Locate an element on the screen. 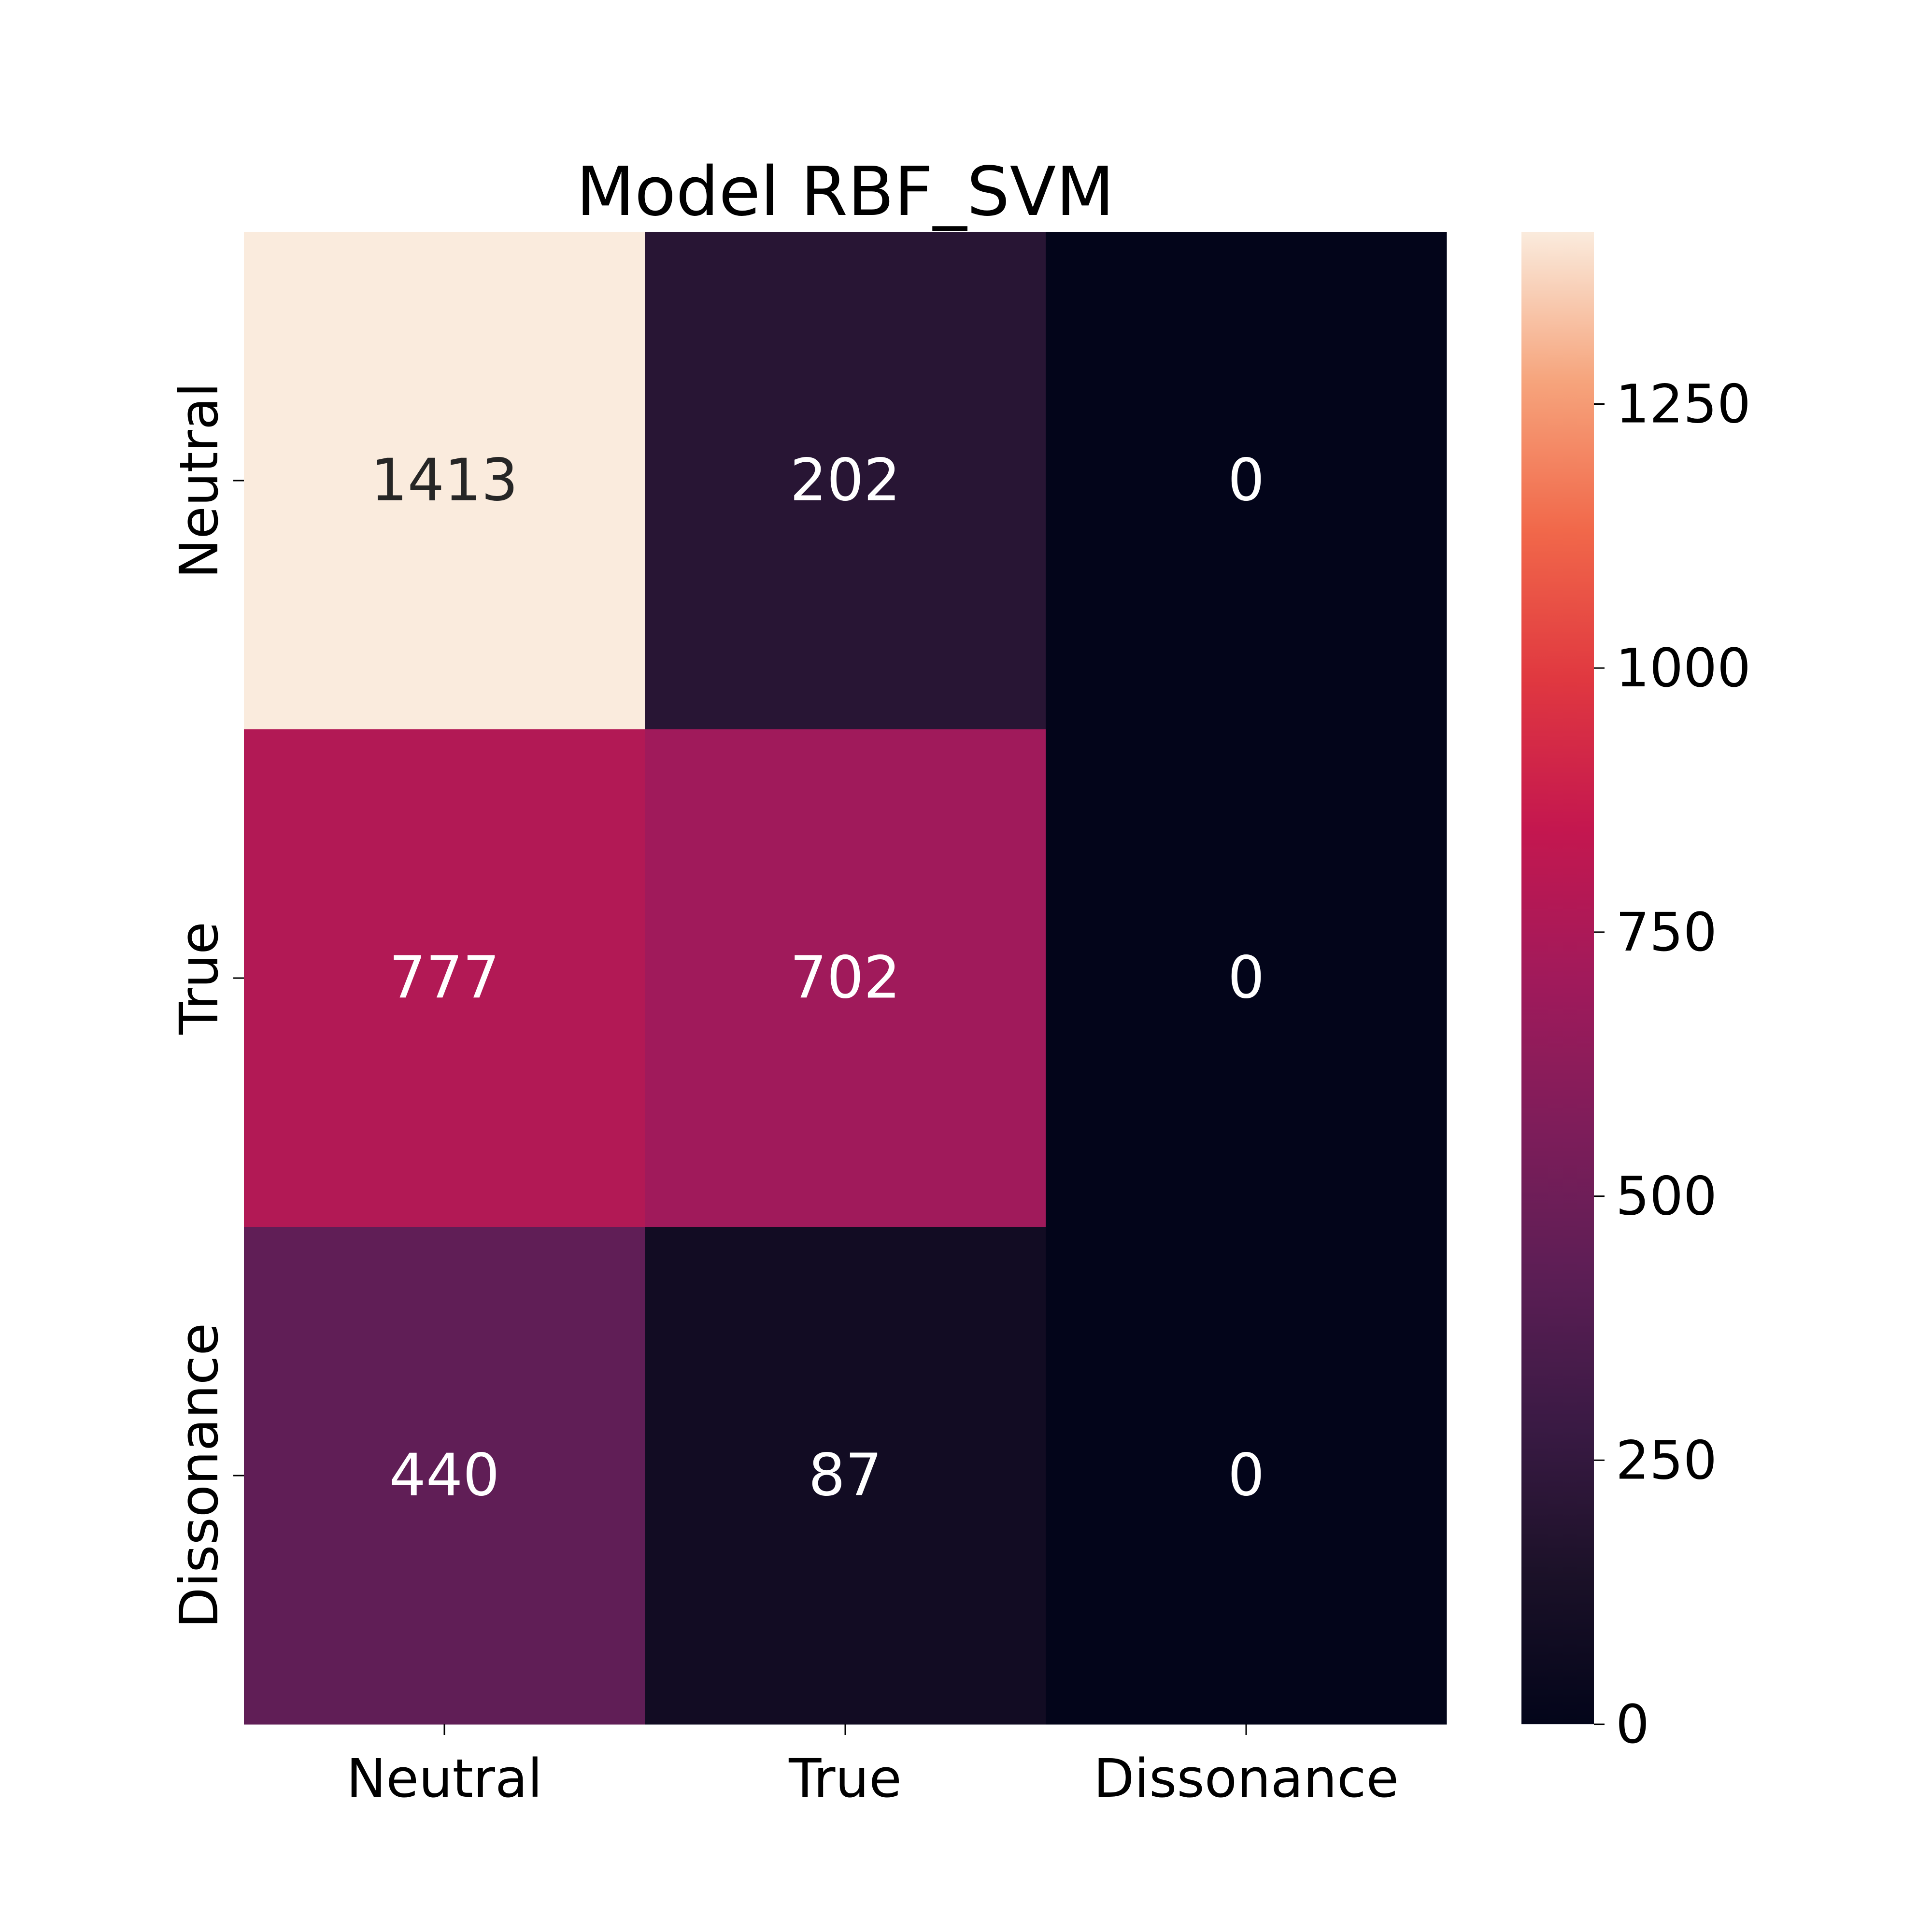 This screenshot has width=1932, height=1932. x-axis: Neutral True Dissonance is located at coordinates (872, 1766).